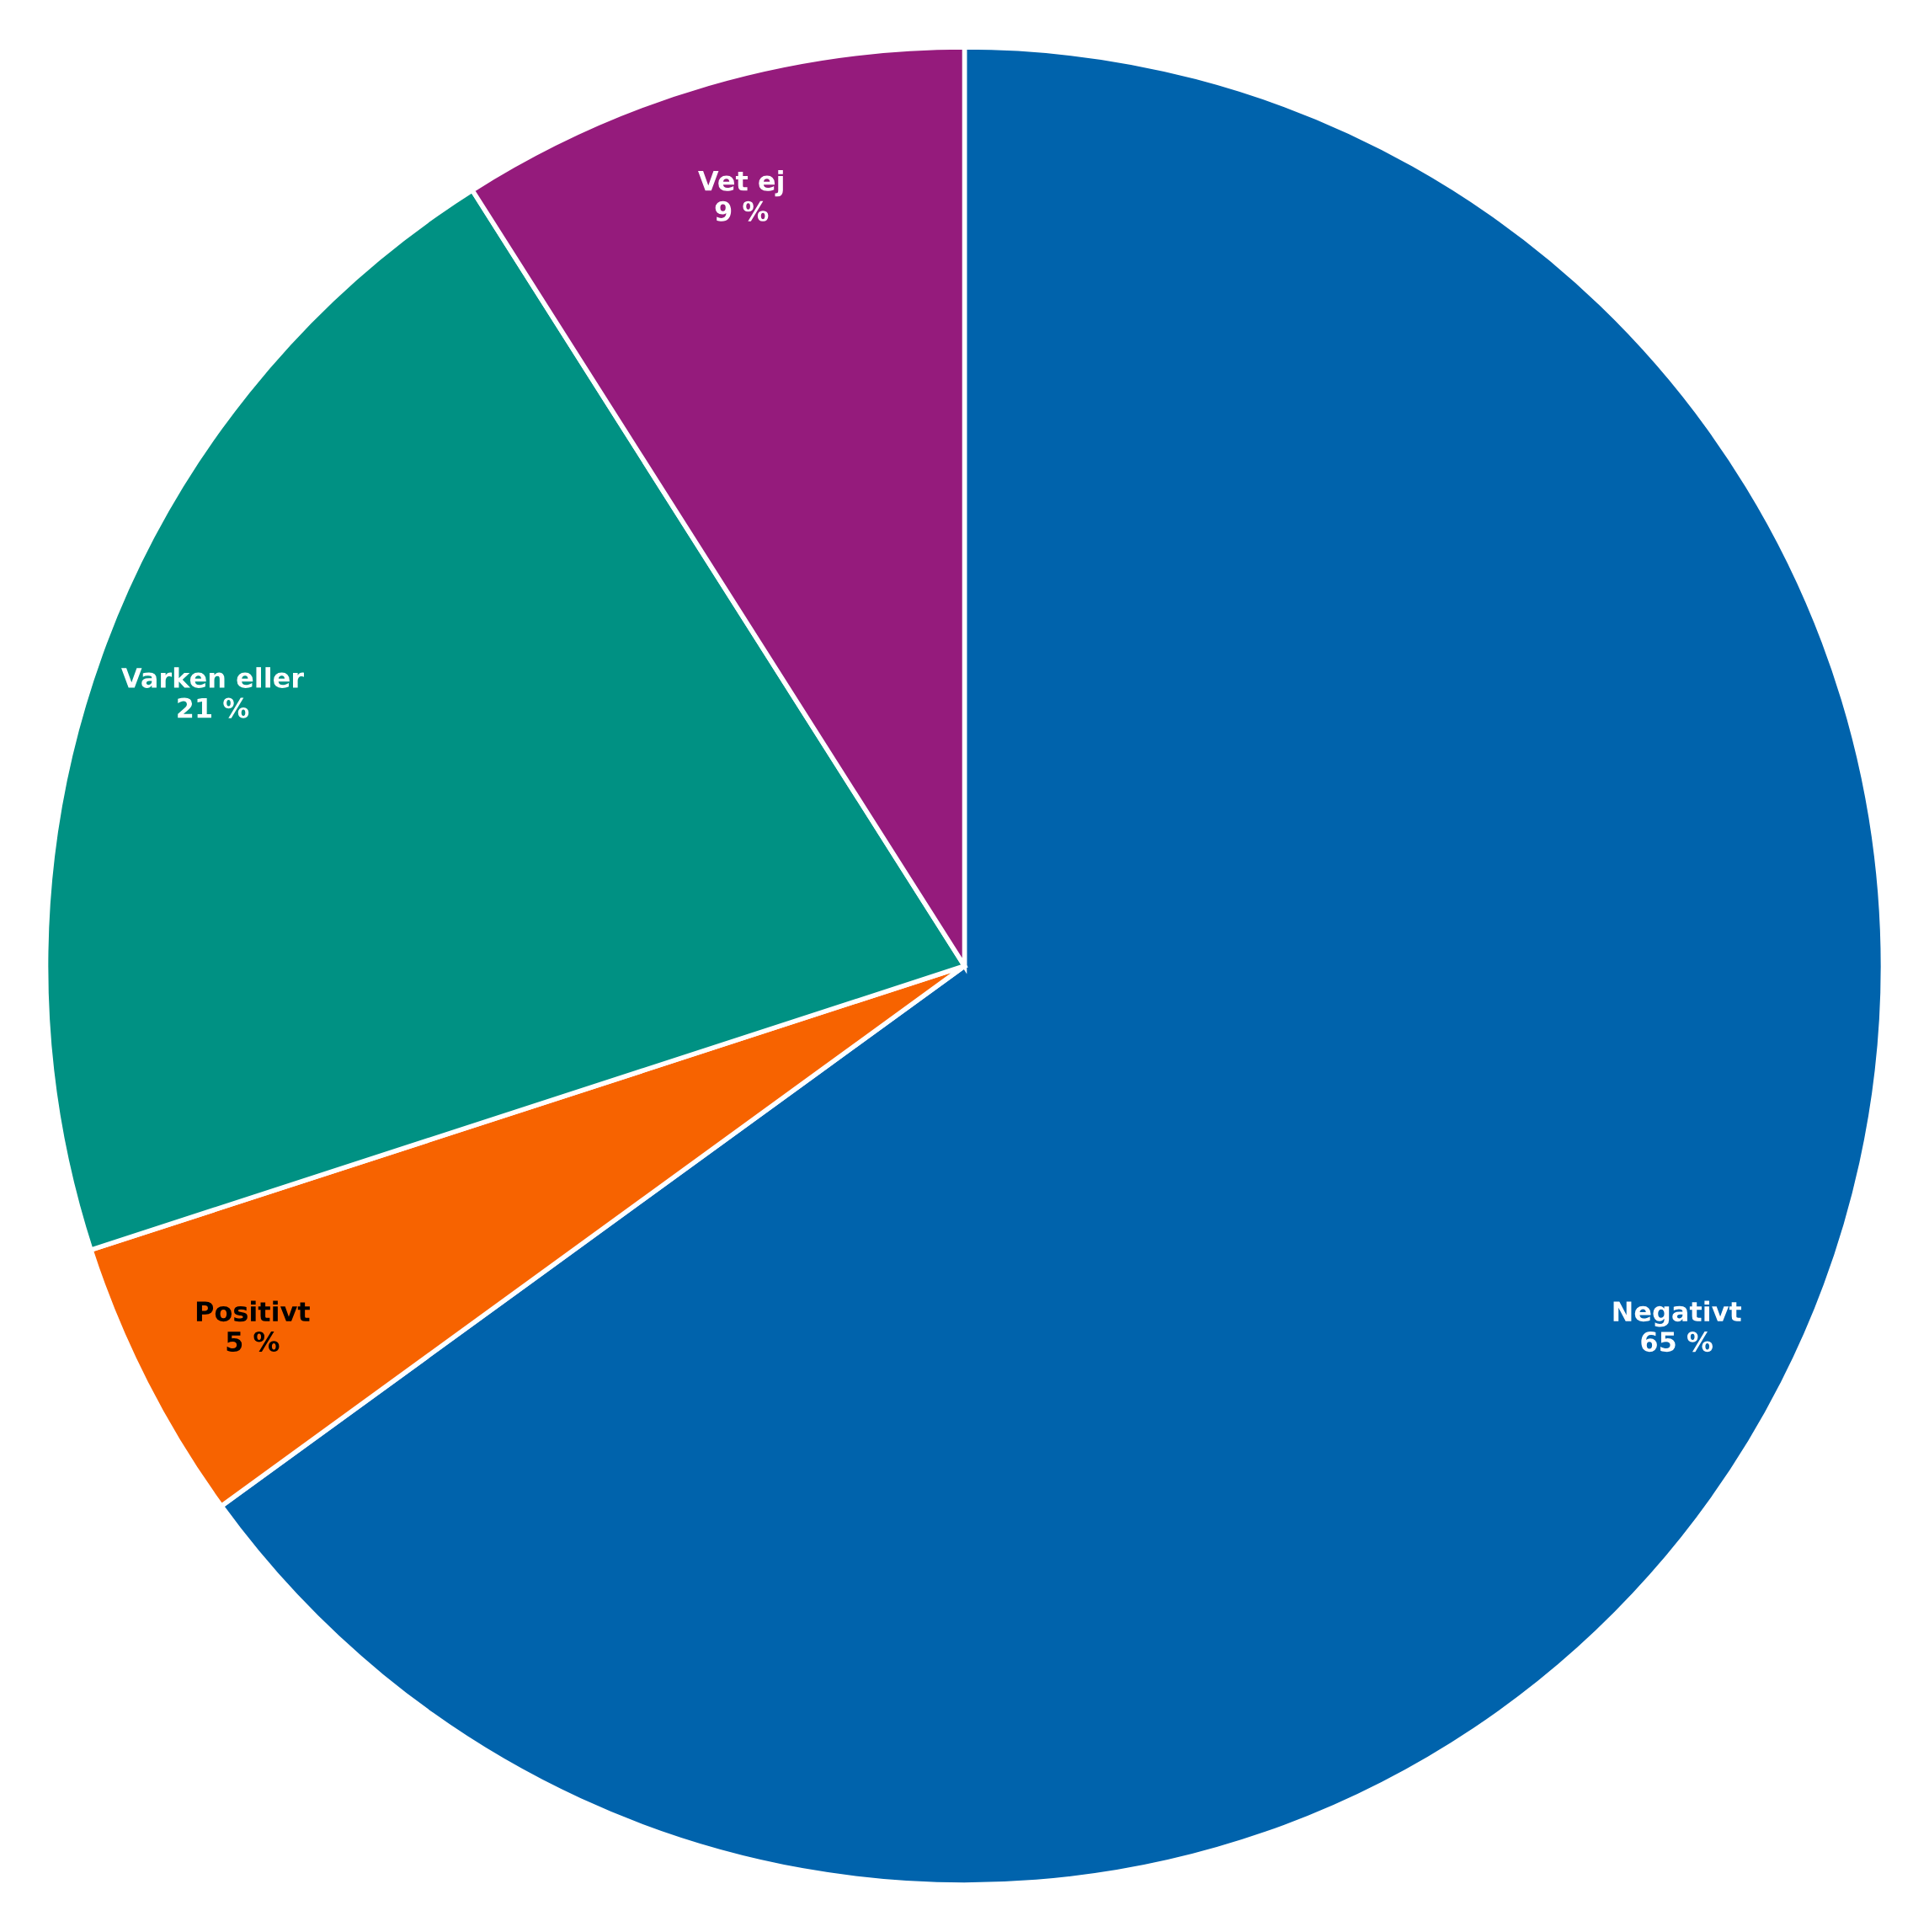 The height and width of the screenshot is (1932, 1929). What do you see at coordinates (253, 1342) in the screenshot?
I see `data-label: 5 %` at bounding box center [253, 1342].